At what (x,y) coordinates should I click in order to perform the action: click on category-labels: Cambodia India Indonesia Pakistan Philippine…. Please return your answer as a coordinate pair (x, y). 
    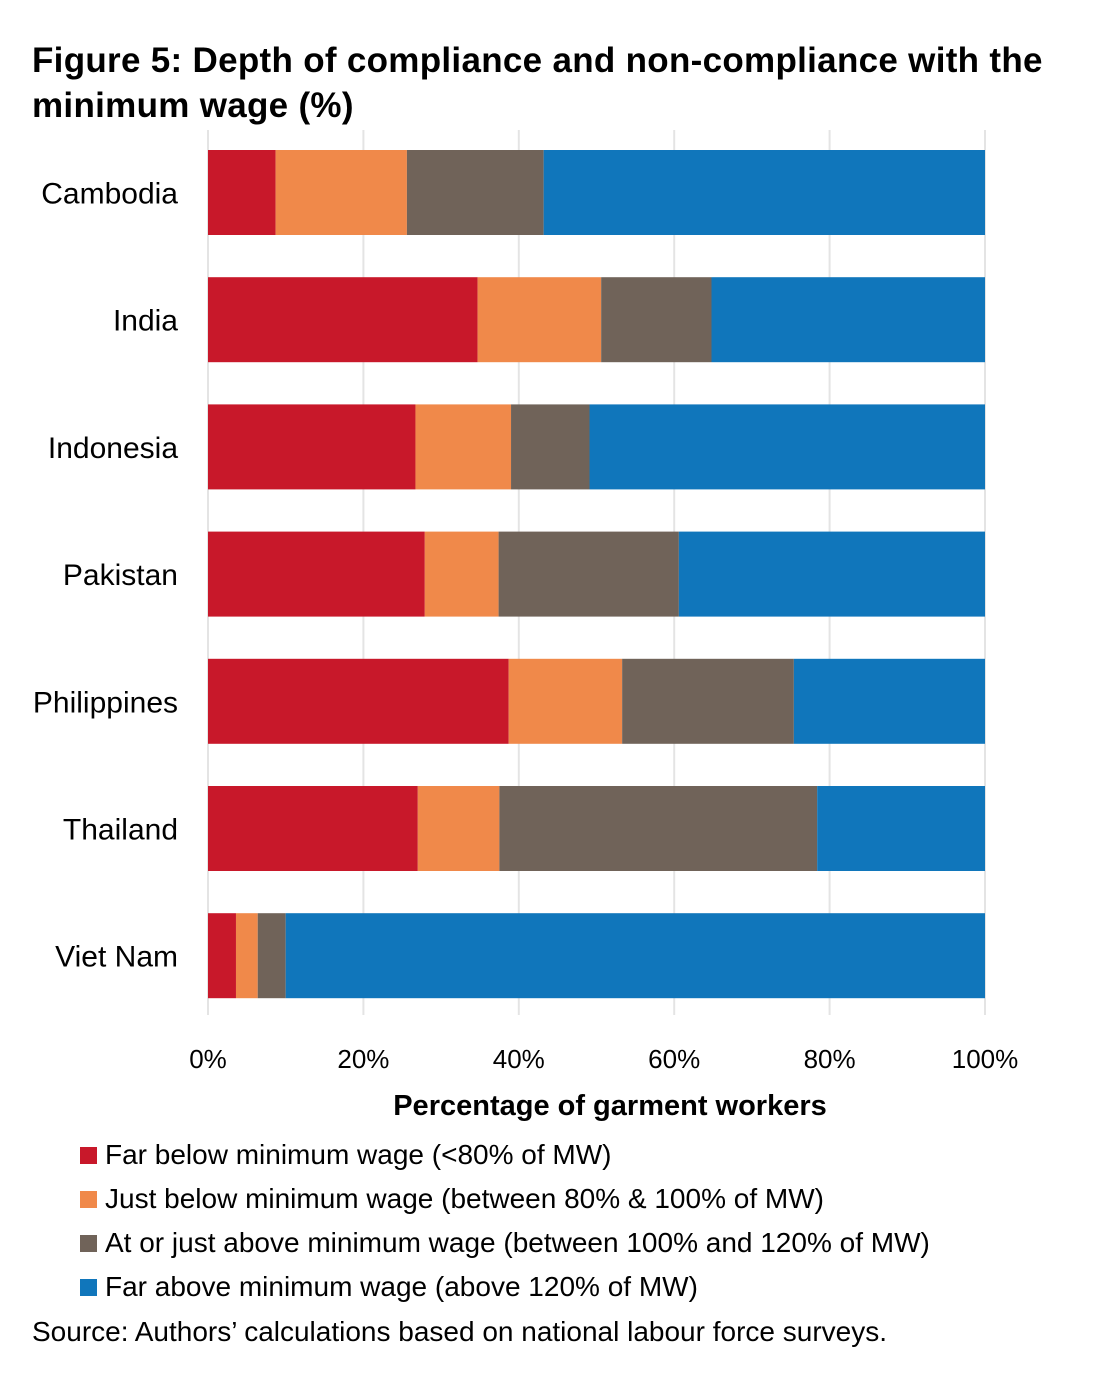
    Looking at the image, I should click on (105, 576).